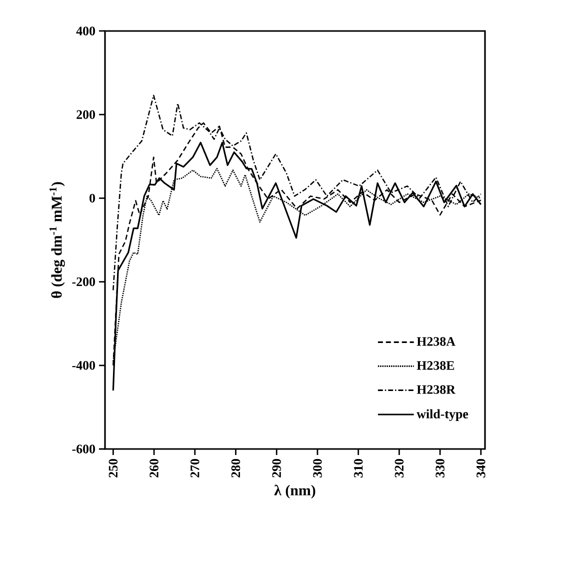  What do you see at coordinates (317, 468) in the screenshot?
I see `x-tick-label: 300` at bounding box center [317, 468].